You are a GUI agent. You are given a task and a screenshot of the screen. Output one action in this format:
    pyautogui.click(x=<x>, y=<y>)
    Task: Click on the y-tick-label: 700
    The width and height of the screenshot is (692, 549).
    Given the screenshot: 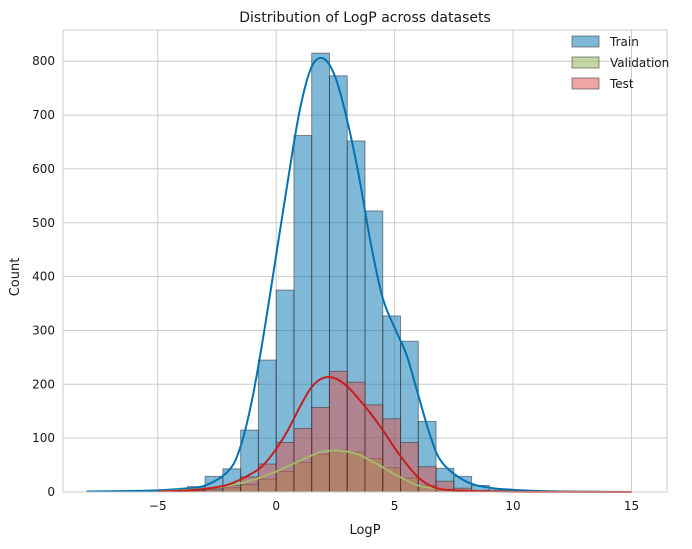 What is the action you would take?
    pyautogui.click(x=43, y=115)
    